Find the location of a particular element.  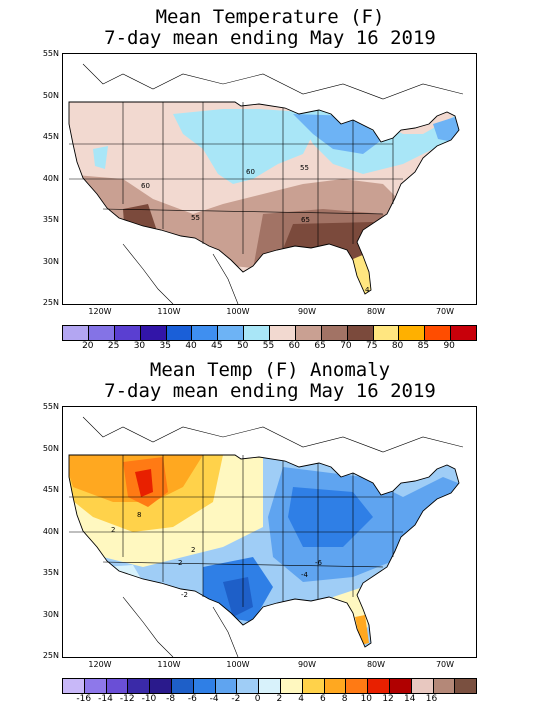

bottom-contour-label: -2 is located at coordinates (184, 595).